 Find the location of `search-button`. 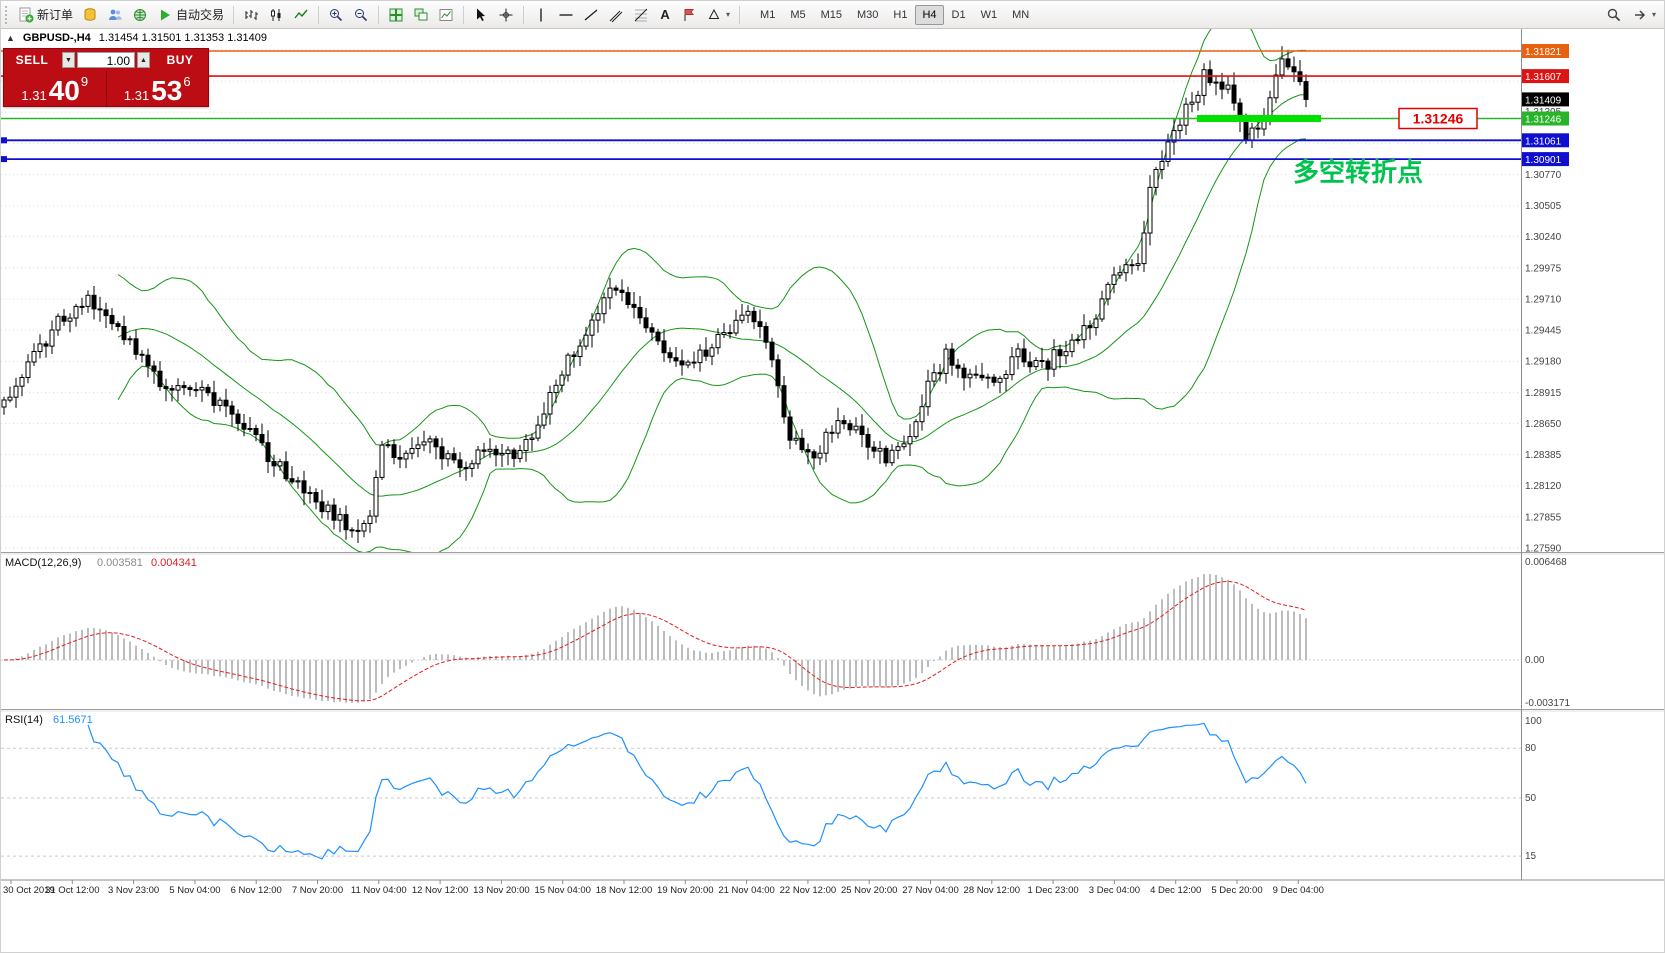

search-button is located at coordinates (1614, 15).